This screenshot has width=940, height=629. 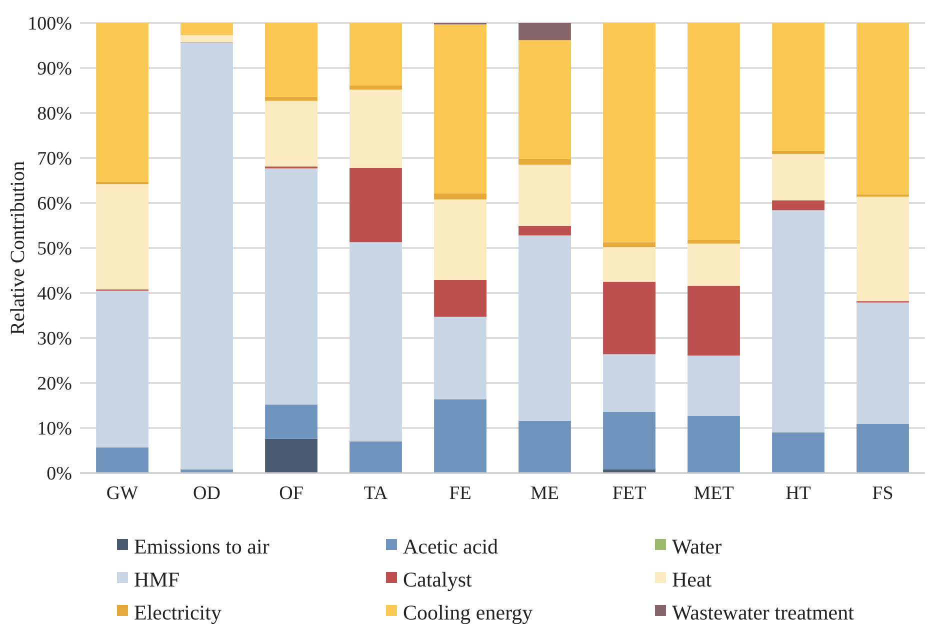 I want to click on y-tick-label: 100%, so click(x=50, y=24).